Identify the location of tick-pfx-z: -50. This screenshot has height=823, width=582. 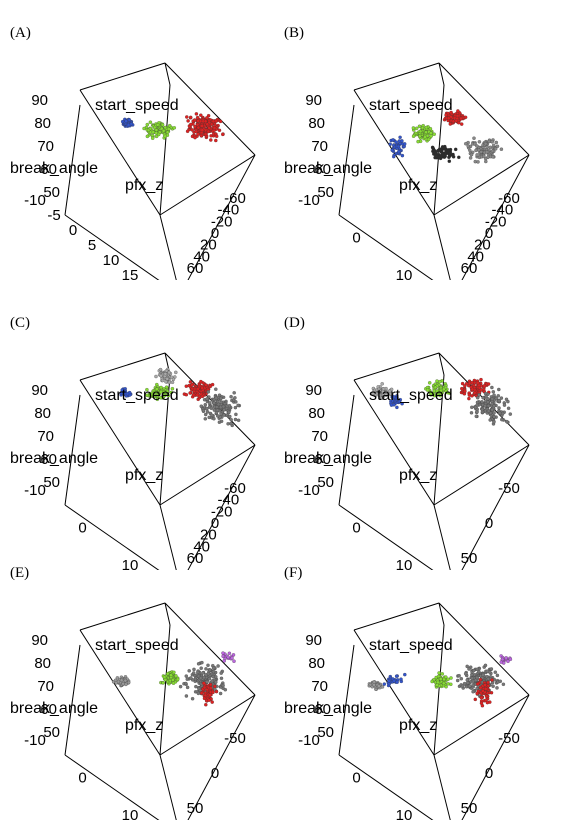
(509, 738).